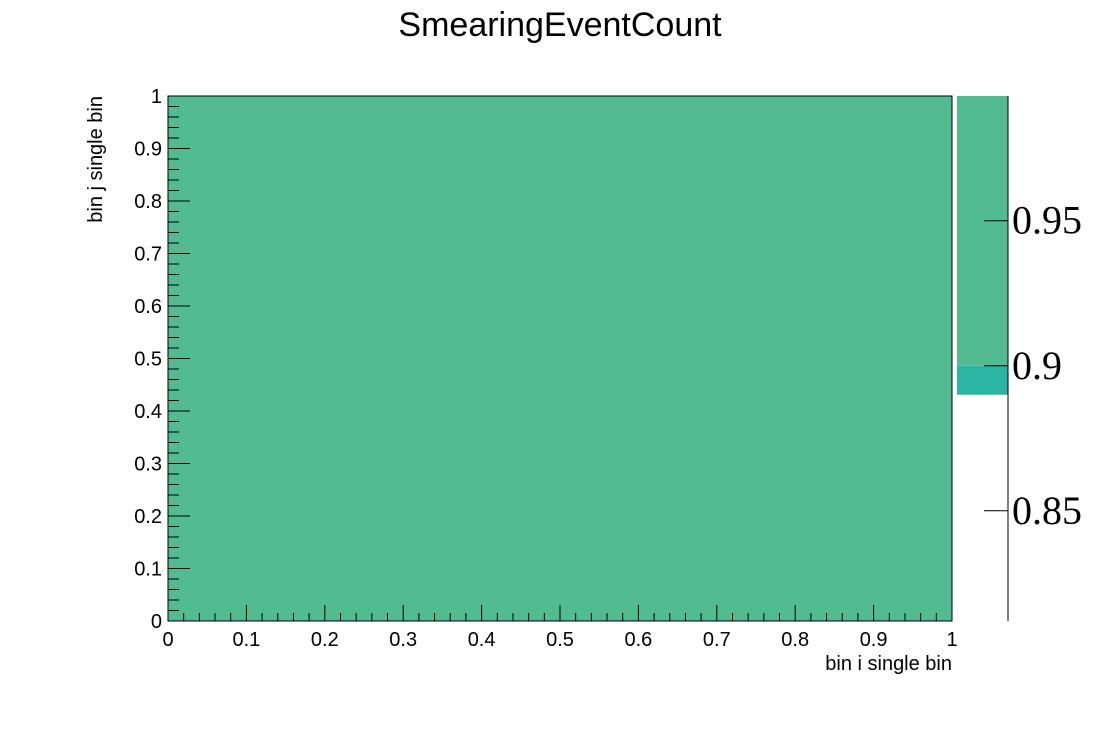  Describe the element at coordinates (403, 640) in the screenshot. I see `x-tick-label: 0.3` at that location.